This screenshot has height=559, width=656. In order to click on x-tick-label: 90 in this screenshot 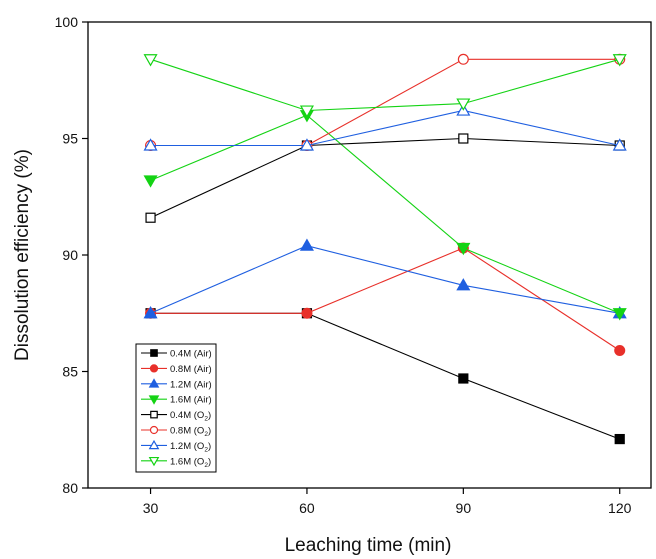, I will do `click(464, 508)`.